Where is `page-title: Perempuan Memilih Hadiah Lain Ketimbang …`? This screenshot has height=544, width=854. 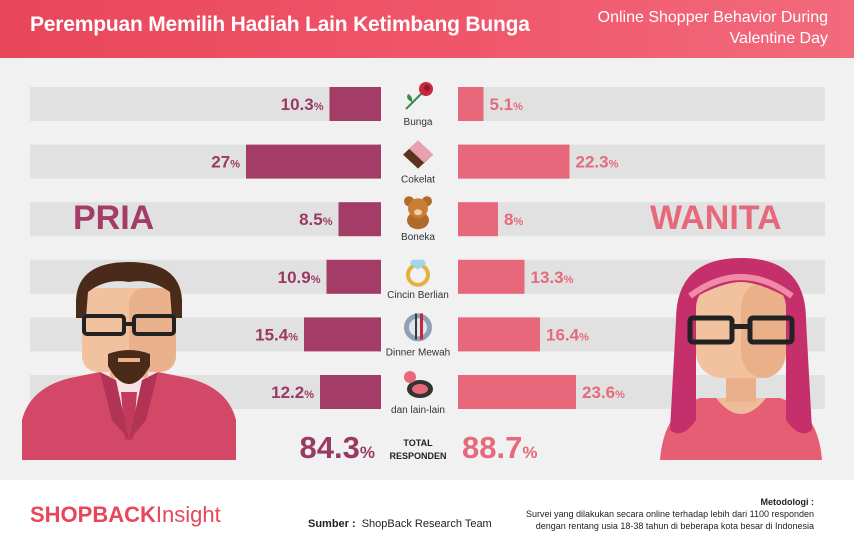 page-title: Perempuan Memilih Hadiah Lain Ketimbang … is located at coordinates (280, 24).